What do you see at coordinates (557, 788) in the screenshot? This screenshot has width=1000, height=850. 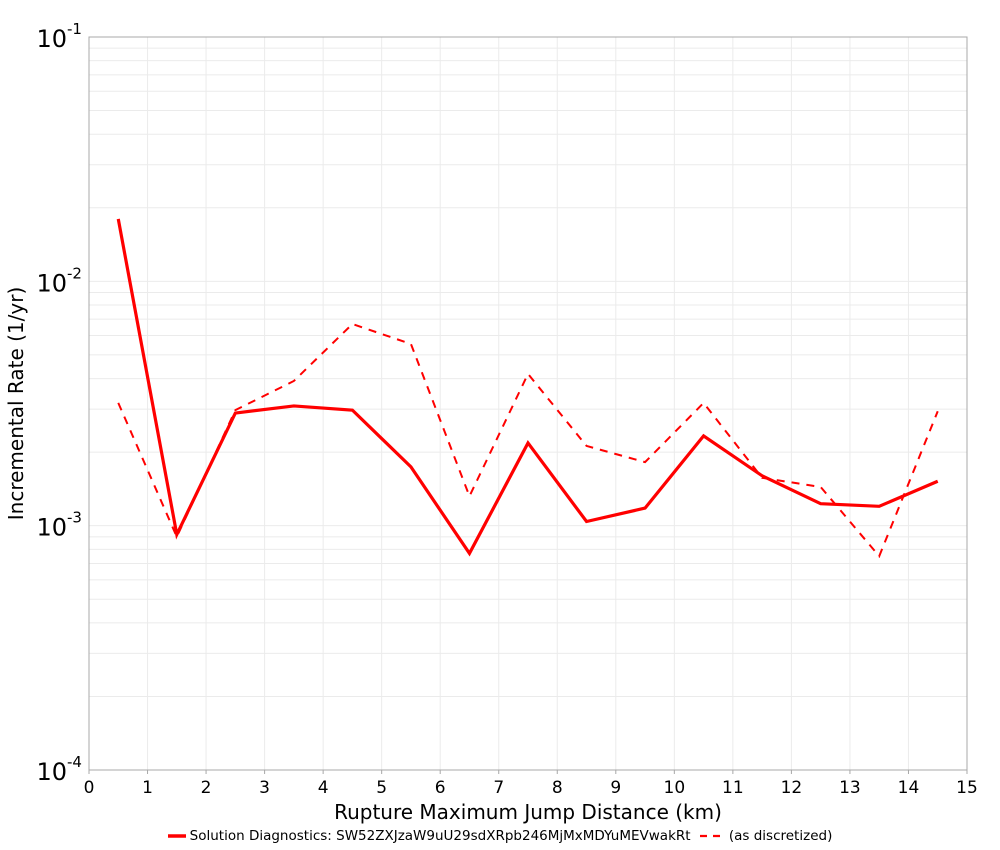 I see `x-tick-label: 8` at bounding box center [557, 788].